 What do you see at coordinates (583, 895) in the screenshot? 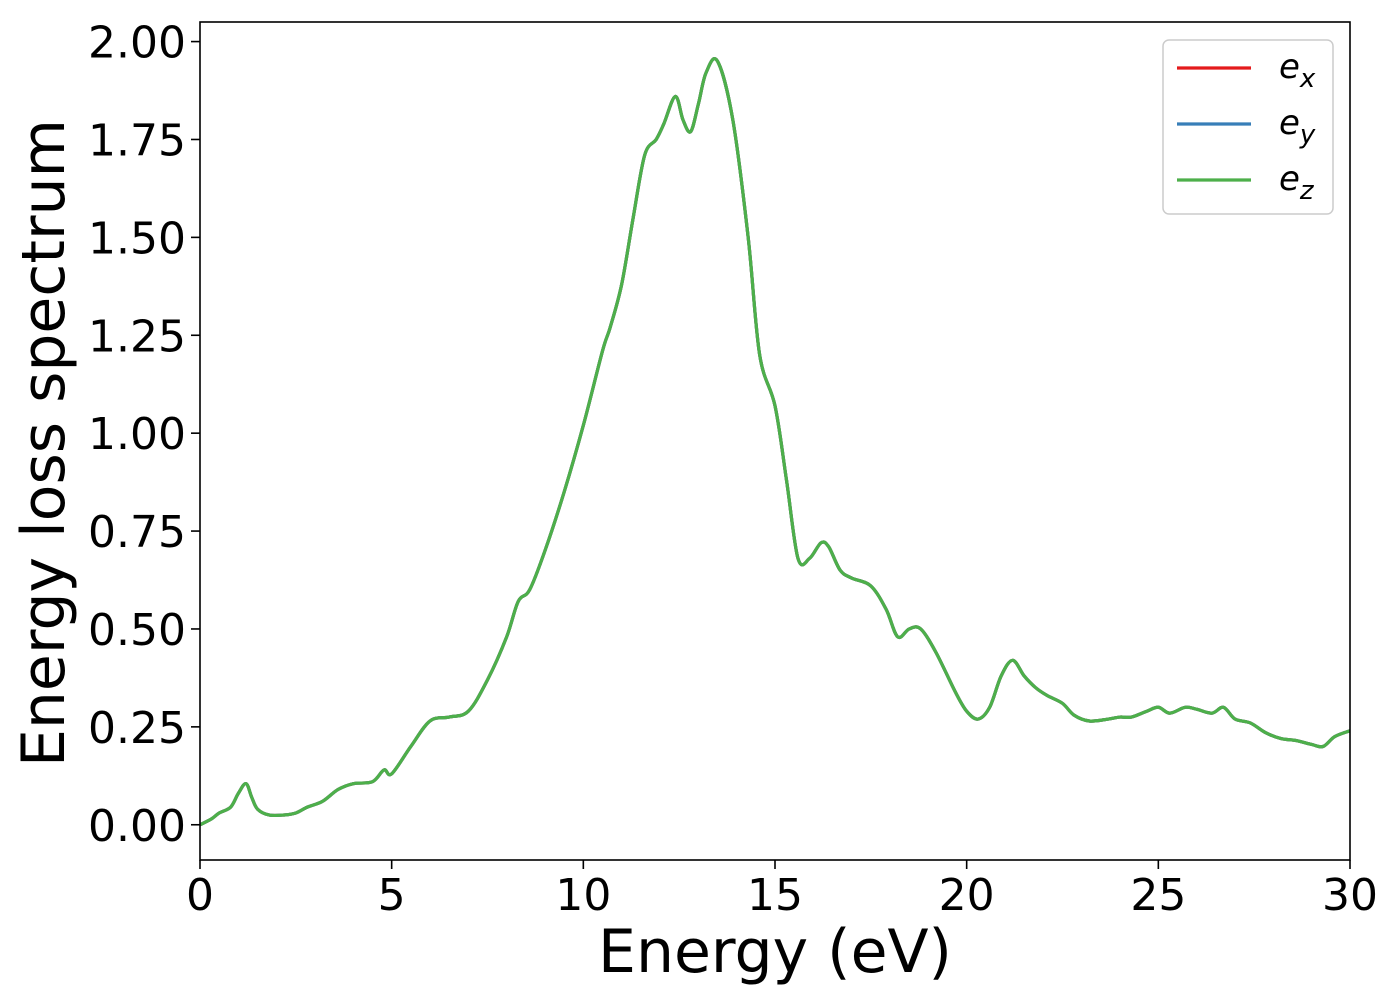
I see `x-tick-label: 10` at bounding box center [583, 895].